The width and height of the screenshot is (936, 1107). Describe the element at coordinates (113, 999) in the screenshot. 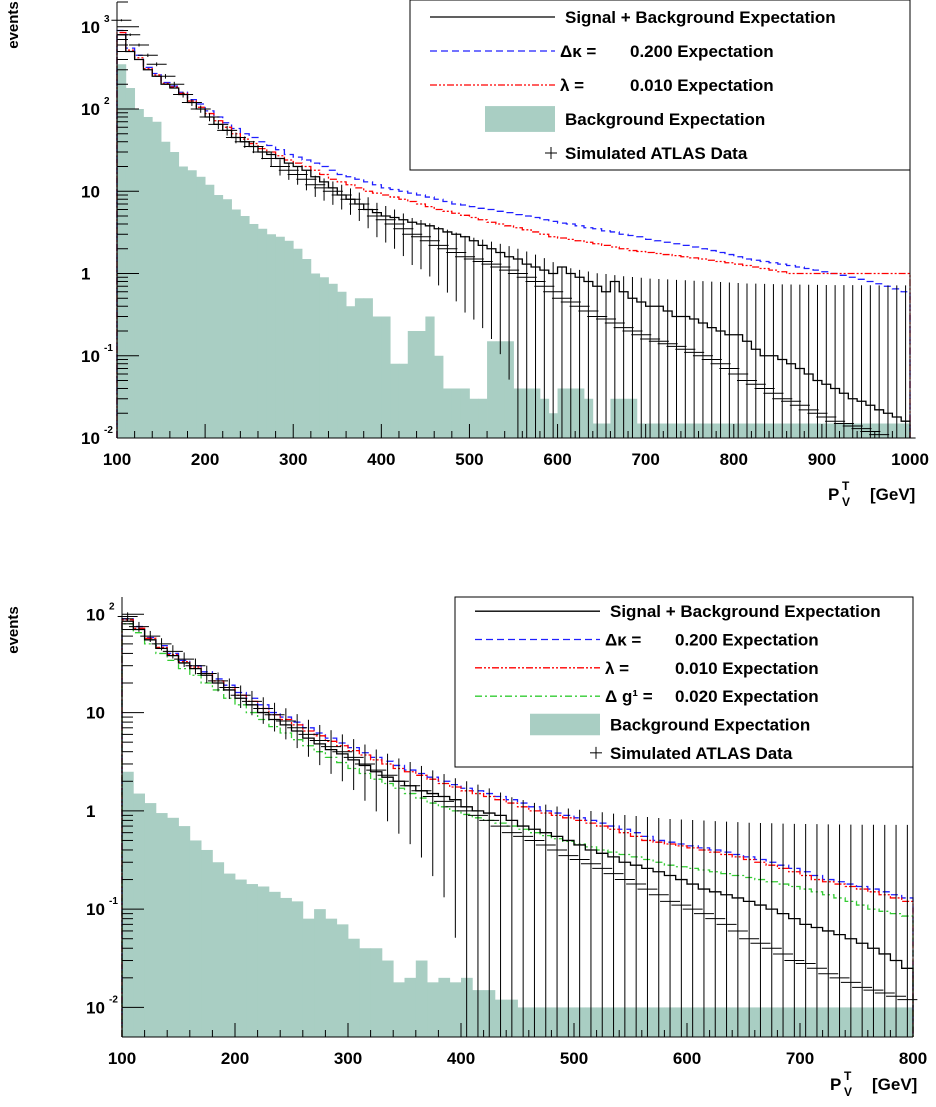

I see `y-tick-exponent: -2` at that location.